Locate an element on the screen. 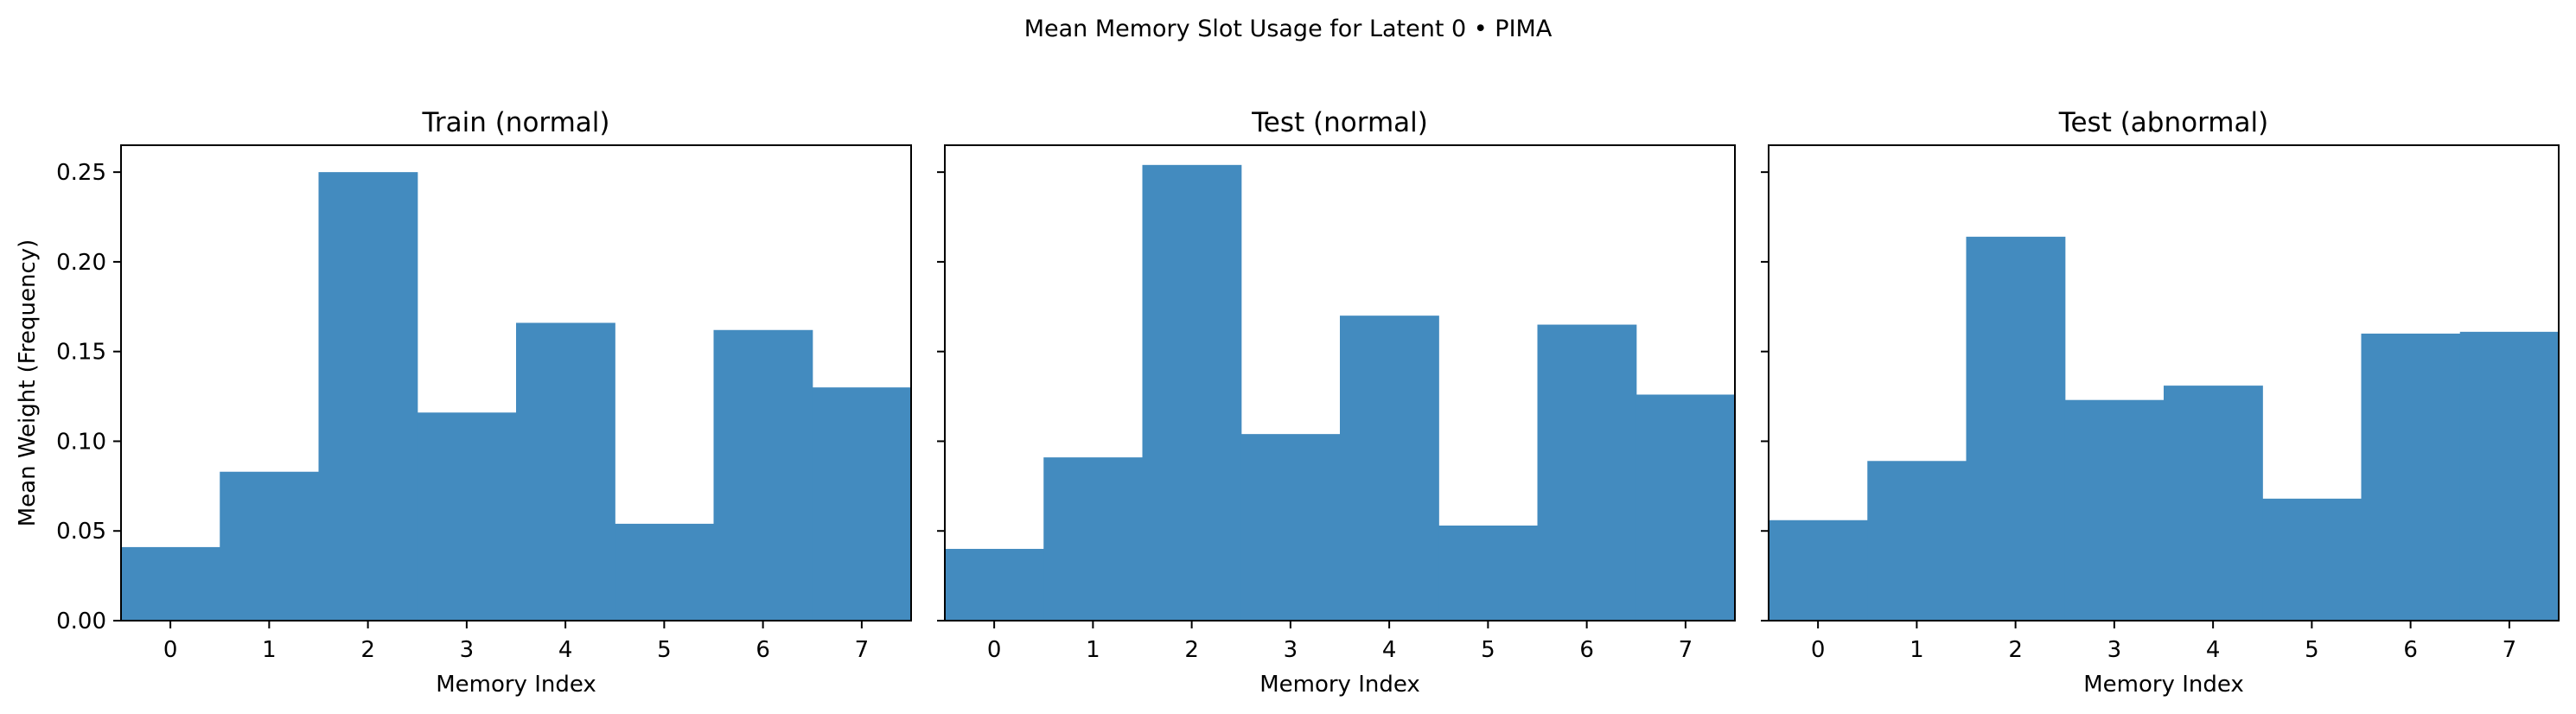 The height and width of the screenshot is (714, 2576). panel-title: Test (abnormal) is located at coordinates (2163, 122).